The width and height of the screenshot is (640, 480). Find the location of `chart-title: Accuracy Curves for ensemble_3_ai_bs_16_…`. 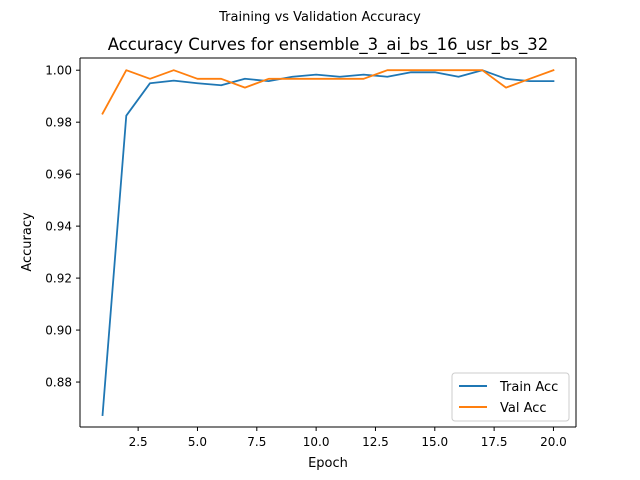

chart-title: Accuracy Curves for ensemble_3_ai_bs_16_… is located at coordinates (328, 45).